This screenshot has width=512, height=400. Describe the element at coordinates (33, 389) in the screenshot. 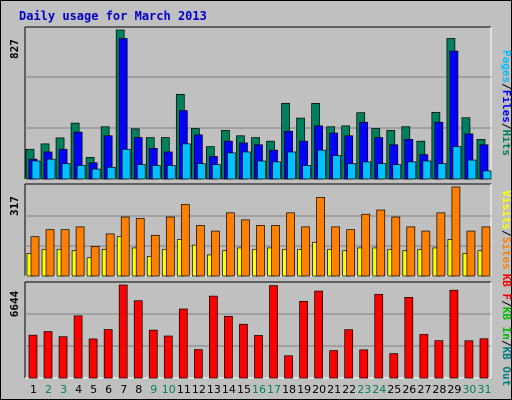

I see `day-label-1: 1` at that location.